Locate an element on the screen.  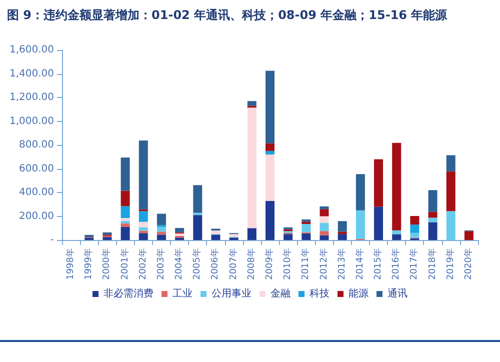
x-tick-label: 2010年 is located at coordinates (288, 264).